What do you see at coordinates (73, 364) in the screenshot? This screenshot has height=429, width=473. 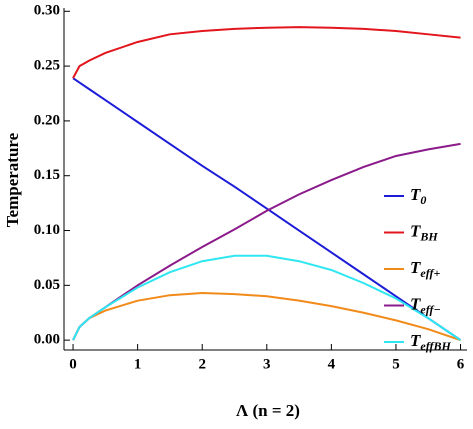 I see `x-tick-label: 0` at bounding box center [73, 364].